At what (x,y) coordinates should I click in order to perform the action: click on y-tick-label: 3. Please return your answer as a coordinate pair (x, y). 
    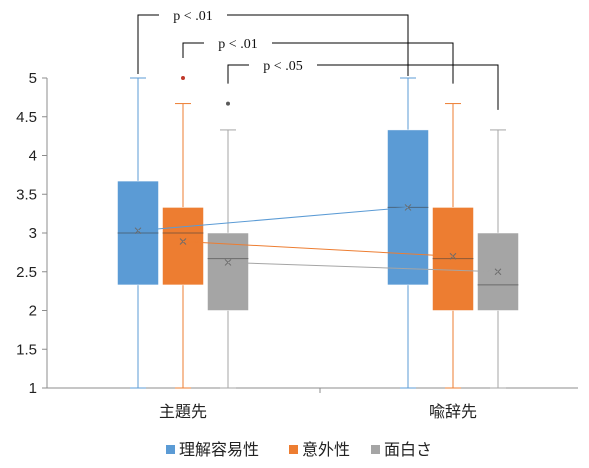
    Looking at the image, I should click on (33, 233).